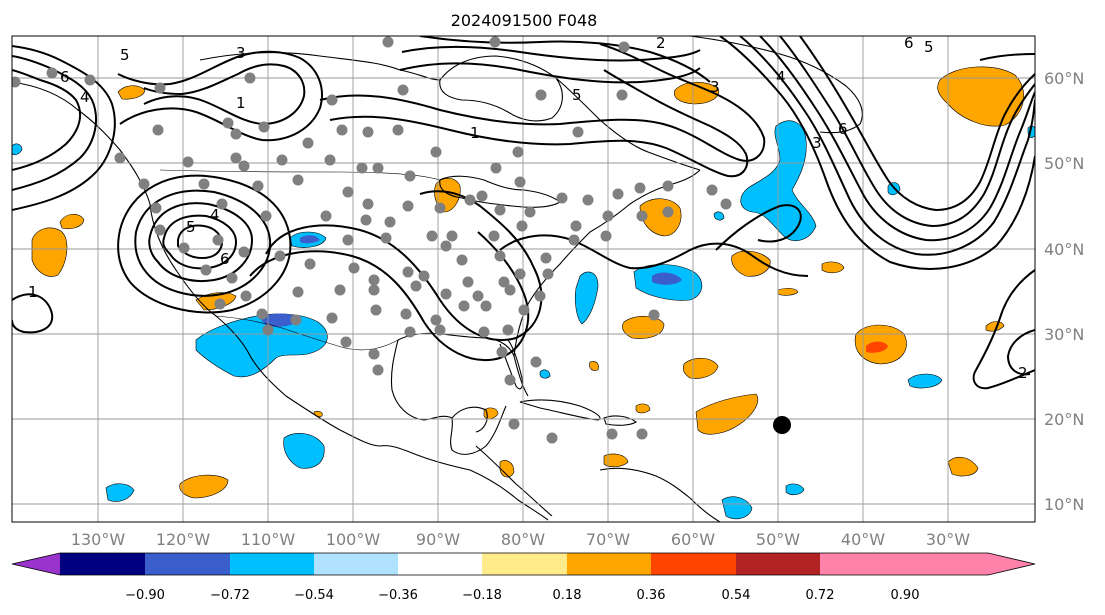 The width and height of the screenshot is (1105, 615). What do you see at coordinates (608, 539) in the screenshot?
I see `lon-tick-70w: 70°W` at bounding box center [608, 539].